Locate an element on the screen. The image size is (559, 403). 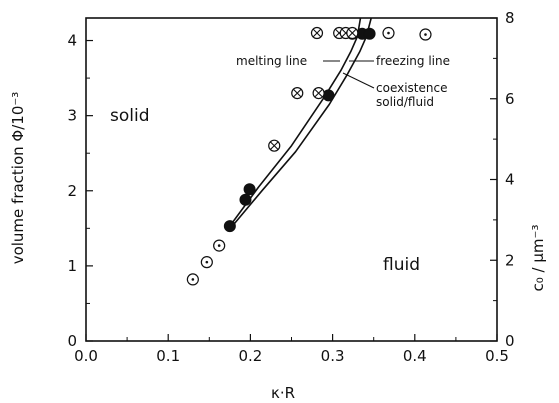
x-tick-label: 0.2 is located at coordinates (250, 356).